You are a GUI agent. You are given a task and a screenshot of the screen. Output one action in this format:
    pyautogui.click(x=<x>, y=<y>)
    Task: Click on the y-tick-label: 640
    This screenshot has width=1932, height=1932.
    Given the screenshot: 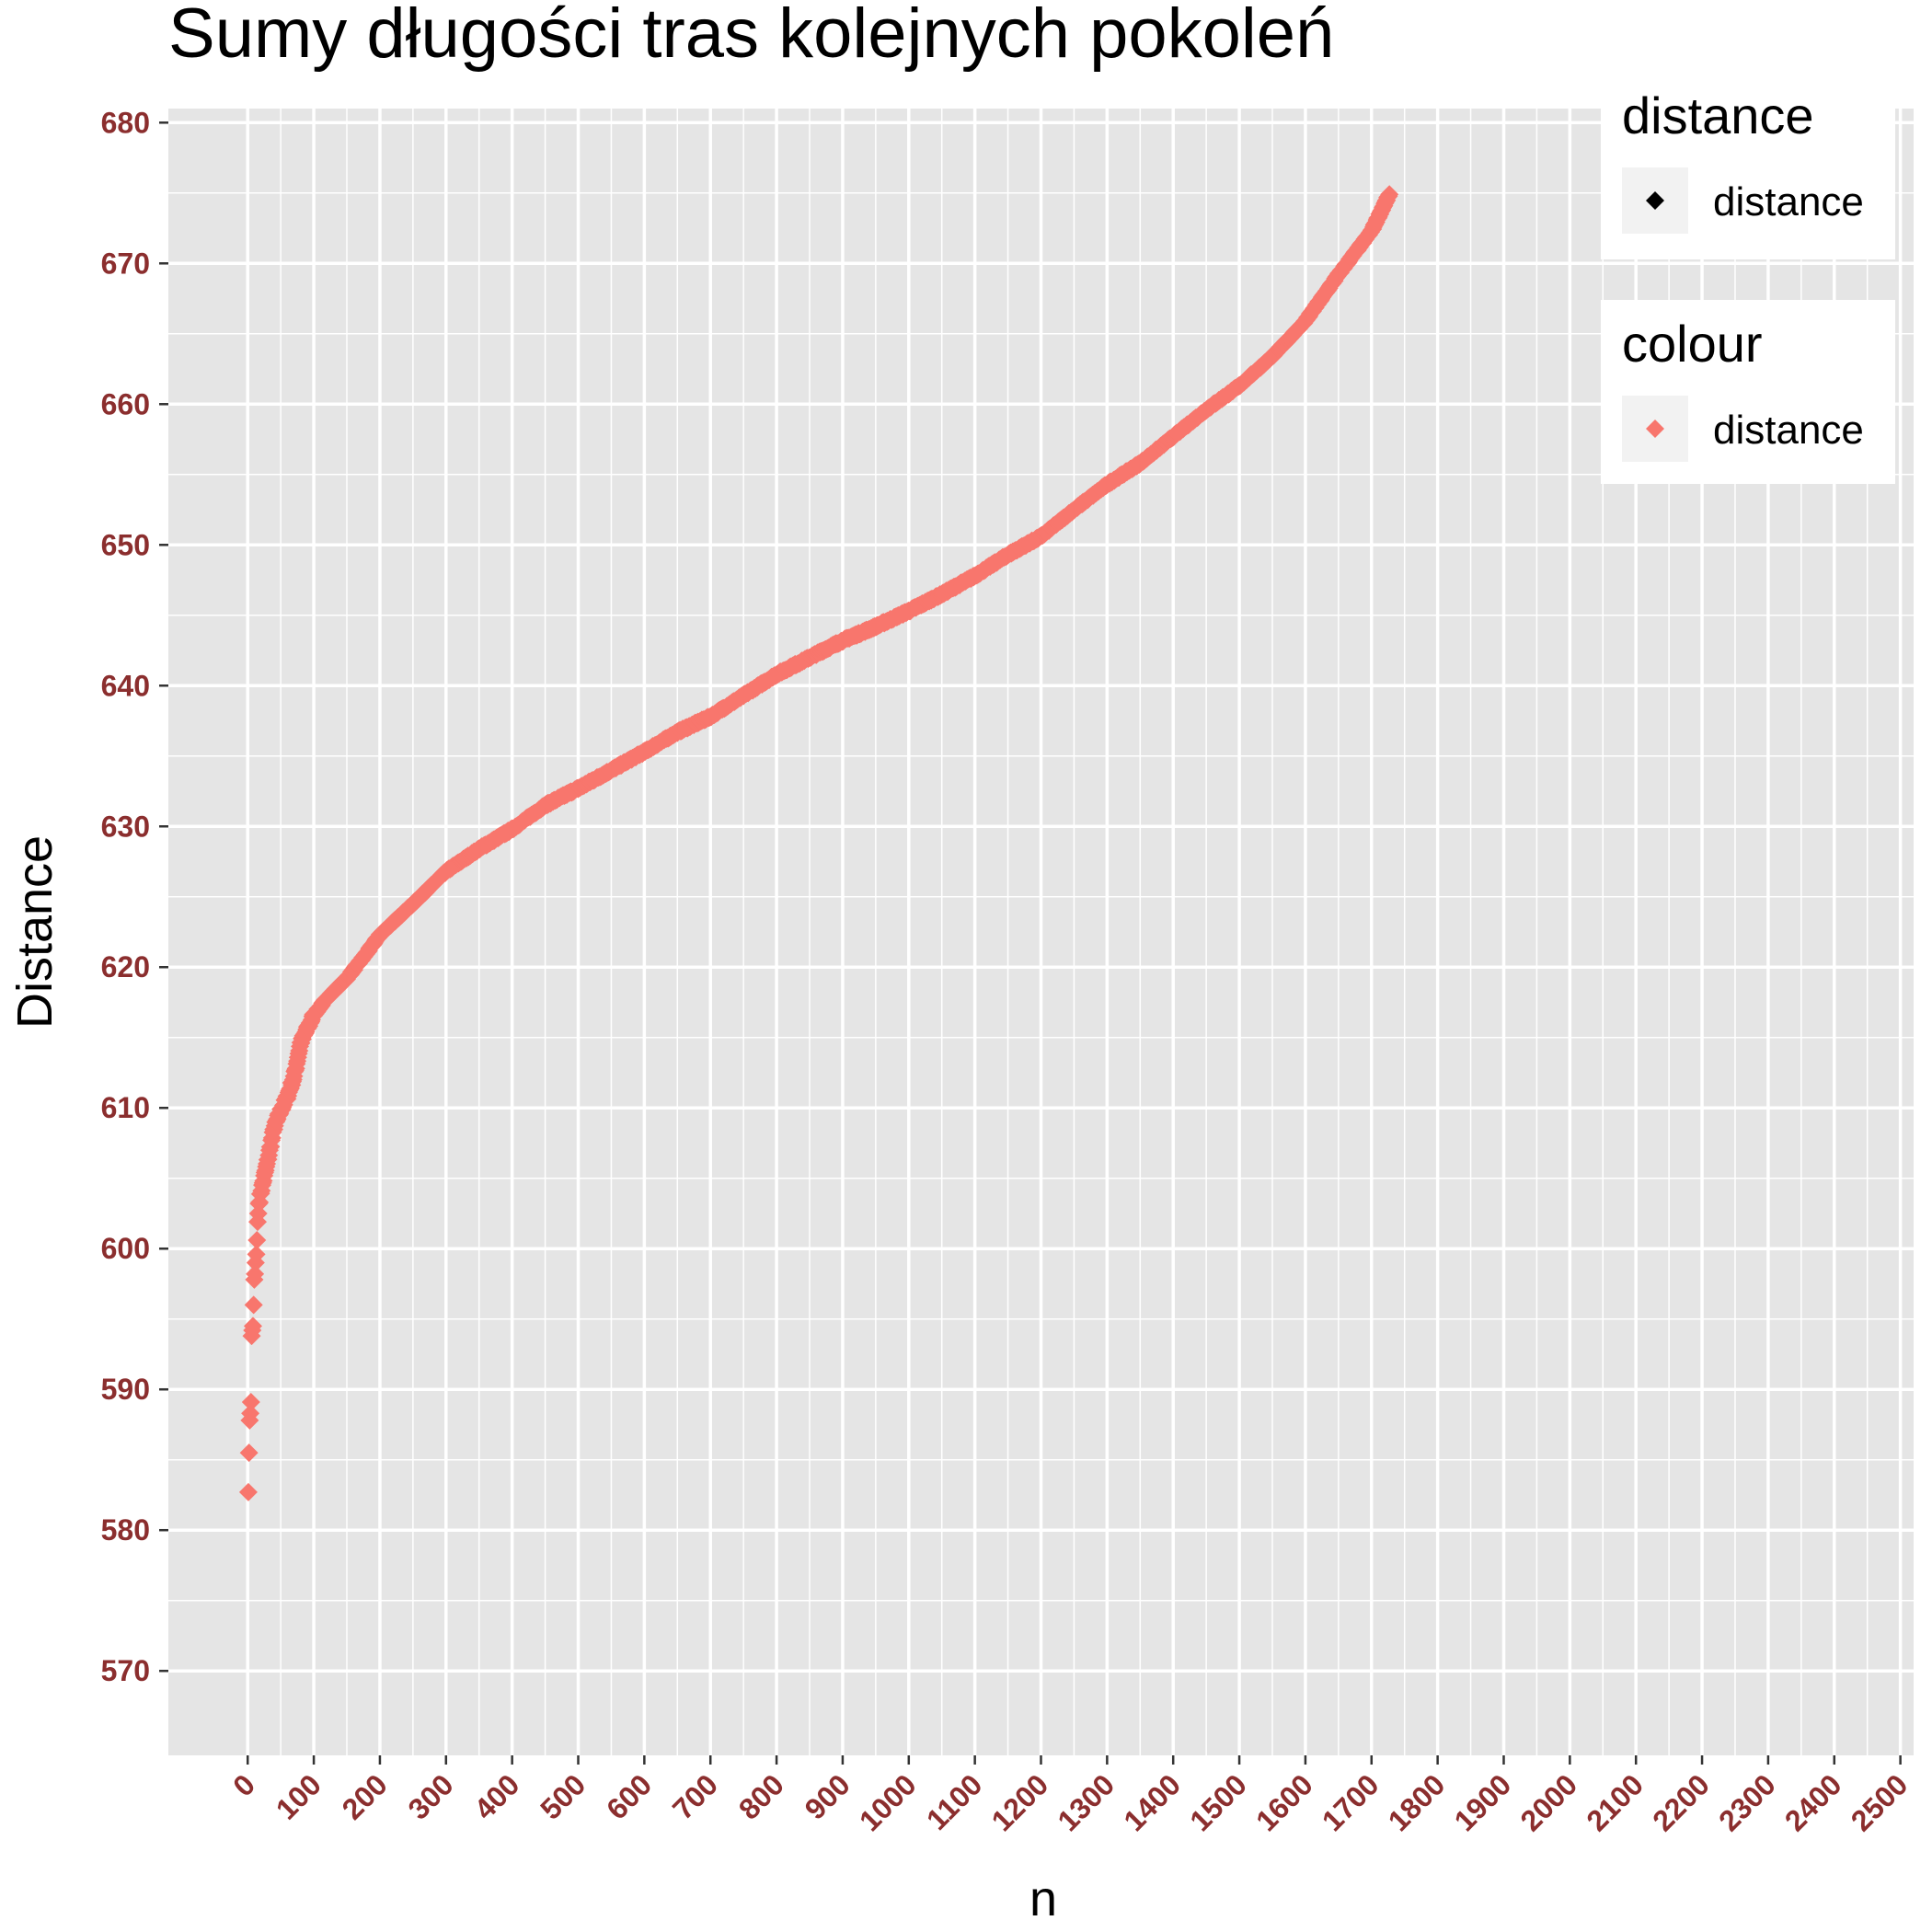 What is the action you would take?
    pyautogui.click(x=126, y=685)
    